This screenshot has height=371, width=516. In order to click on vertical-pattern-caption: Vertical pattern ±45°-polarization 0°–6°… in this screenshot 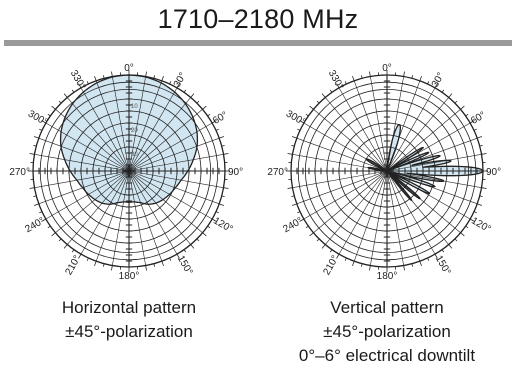, I will do `click(387, 332)`.